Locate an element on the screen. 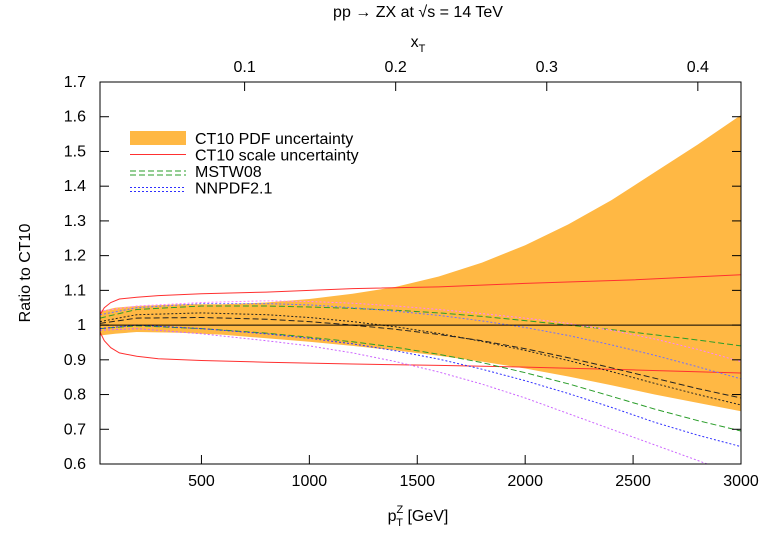  y-tick-label: 1 is located at coordinates (81, 325).